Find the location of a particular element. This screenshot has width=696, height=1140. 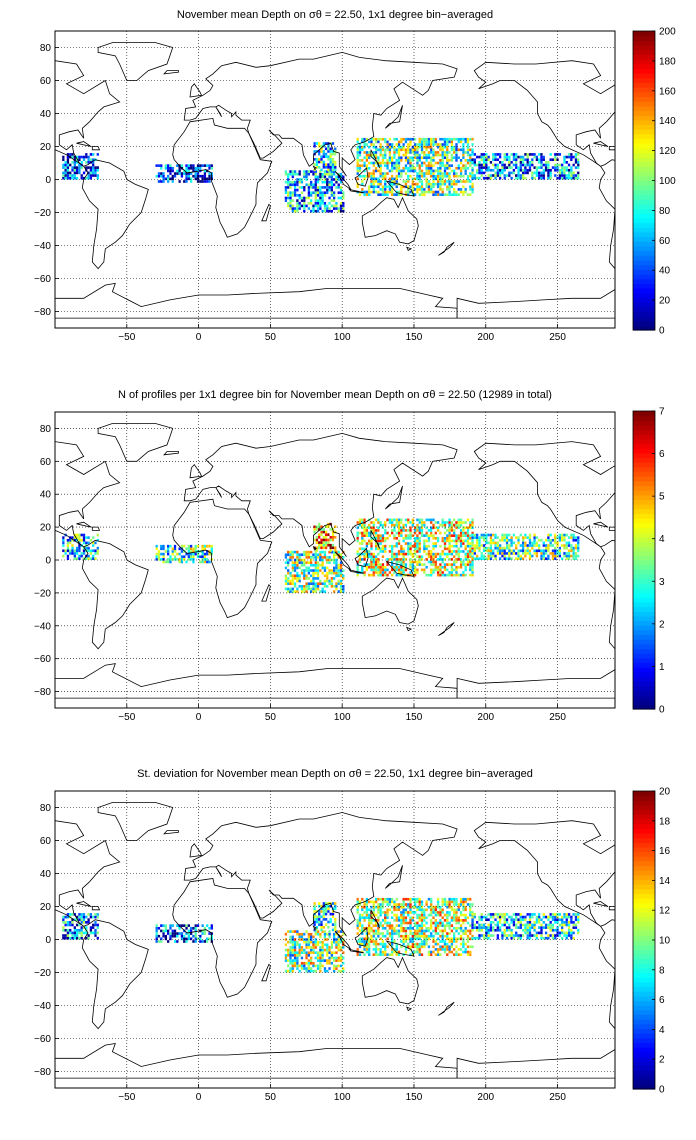

colorbar-tick-label: 200 is located at coordinates (667, 32).